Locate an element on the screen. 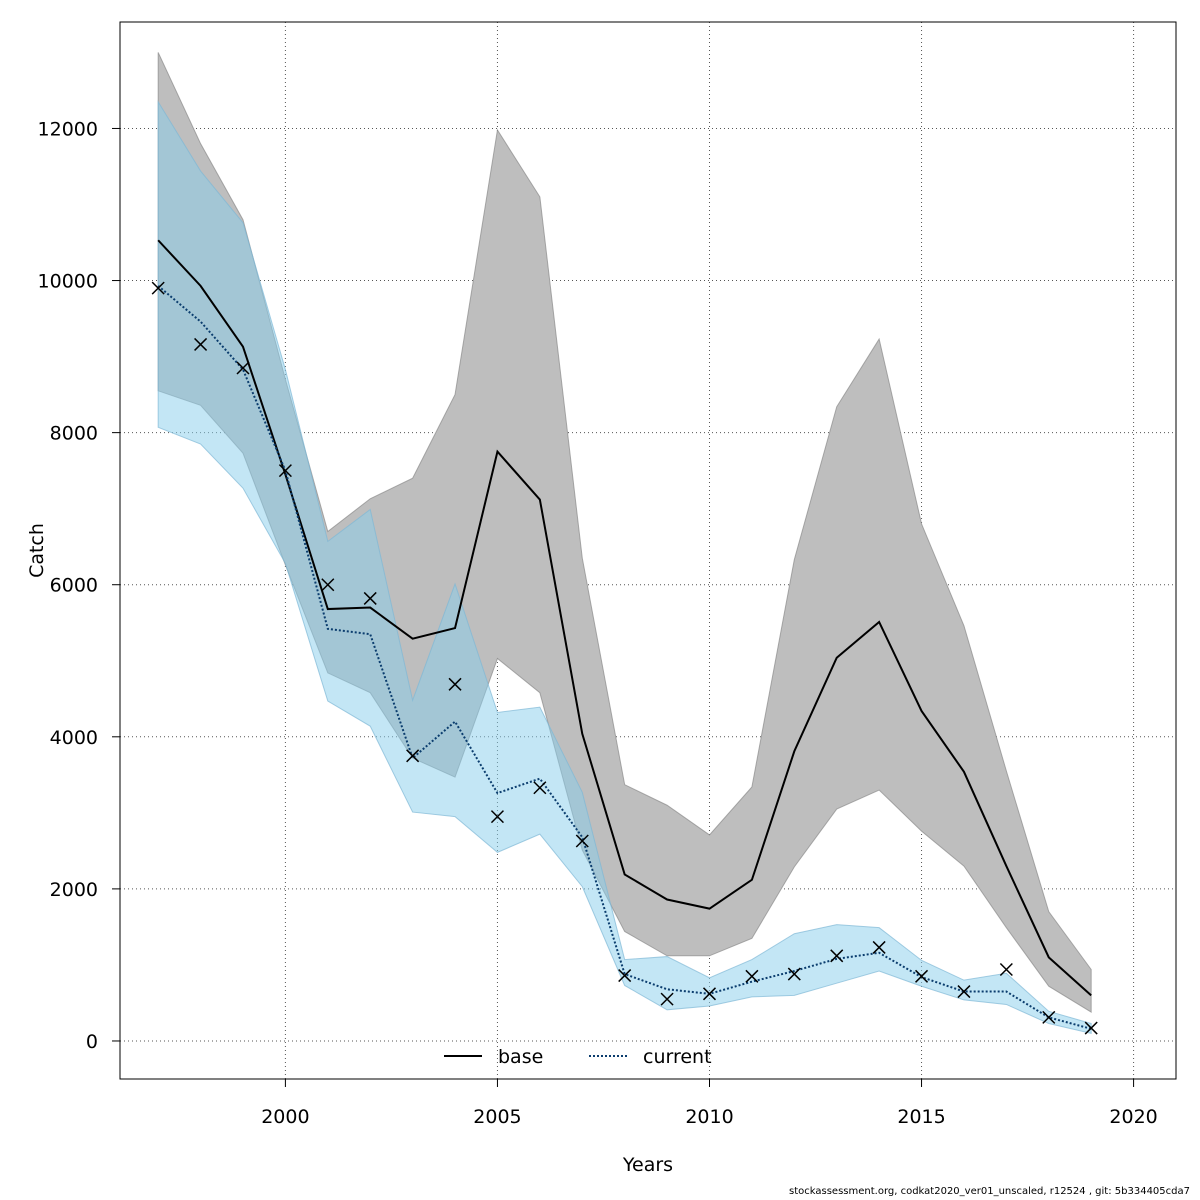 The height and width of the screenshot is (1200, 1200). x-tick-label: 2000 is located at coordinates (285, 1117).